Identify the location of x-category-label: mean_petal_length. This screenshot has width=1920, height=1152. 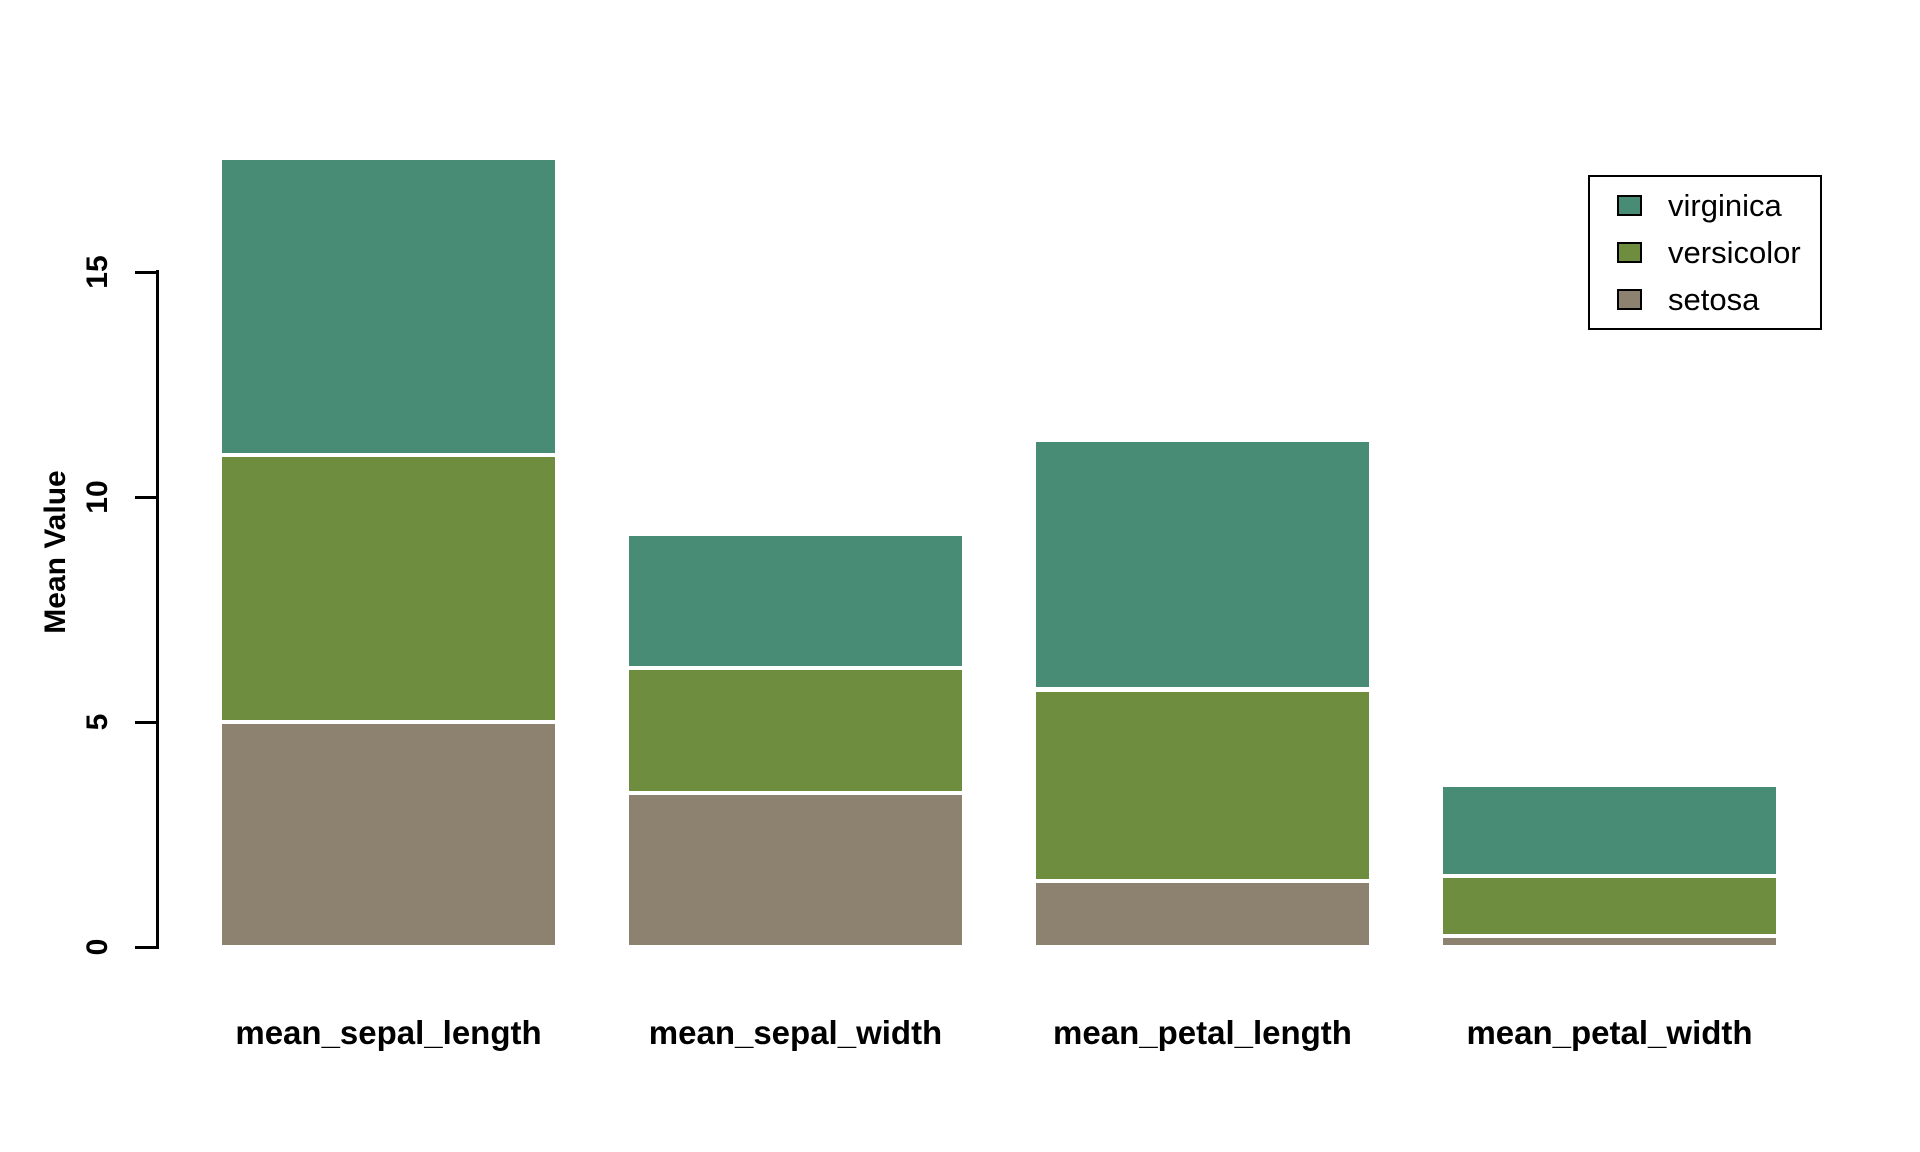
(1202, 1032).